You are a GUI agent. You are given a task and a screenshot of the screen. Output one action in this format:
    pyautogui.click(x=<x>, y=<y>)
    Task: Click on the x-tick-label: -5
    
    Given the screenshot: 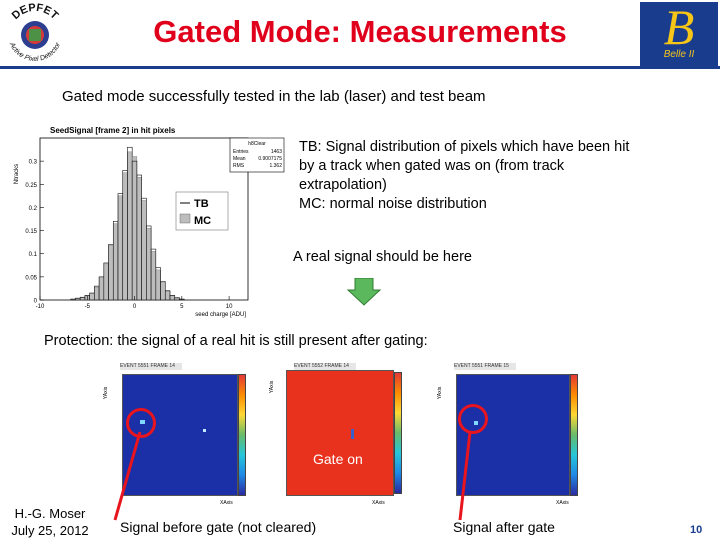 What is the action you would take?
    pyautogui.click(x=88, y=307)
    